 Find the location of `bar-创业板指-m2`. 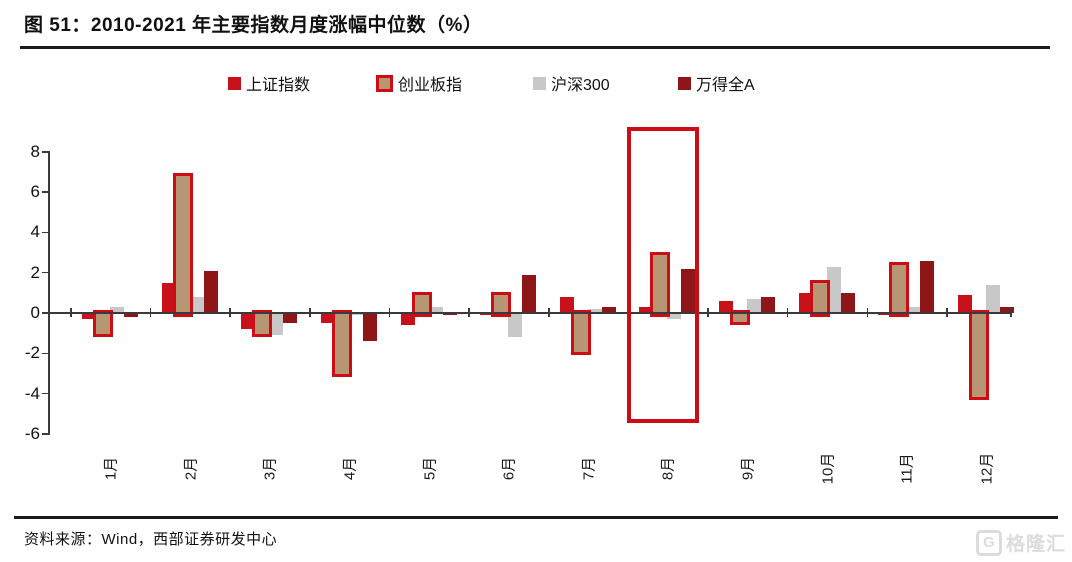

bar-创业板指-m2 is located at coordinates (182, 244).